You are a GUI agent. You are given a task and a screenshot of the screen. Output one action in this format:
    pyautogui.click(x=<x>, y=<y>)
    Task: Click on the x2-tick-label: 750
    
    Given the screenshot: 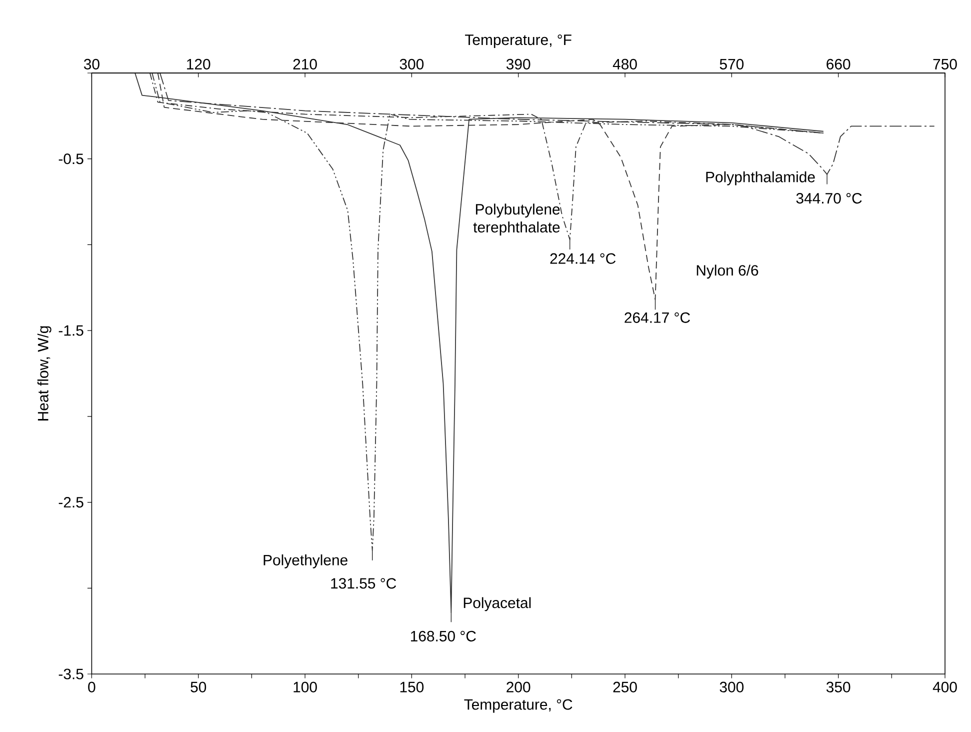 What is the action you would take?
    pyautogui.click(x=945, y=64)
    